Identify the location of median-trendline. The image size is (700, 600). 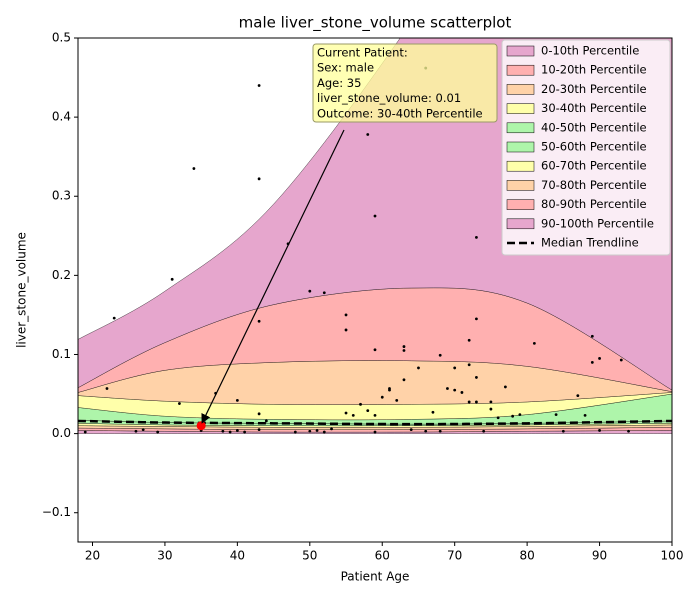
(375, 422).